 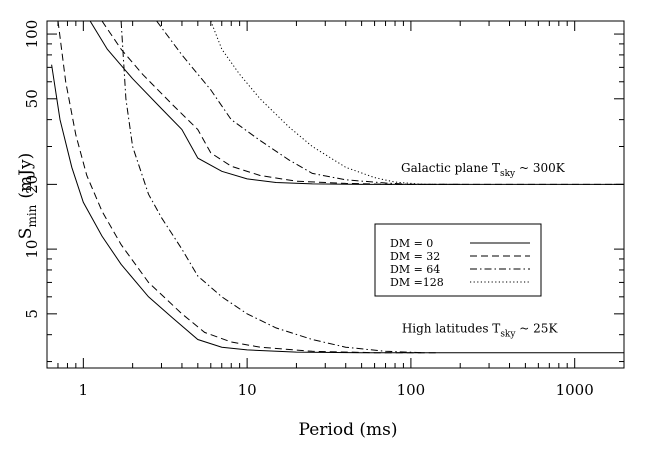 What do you see at coordinates (32, 98) in the screenshot?
I see `y-tick-label: 50` at bounding box center [32, 98].